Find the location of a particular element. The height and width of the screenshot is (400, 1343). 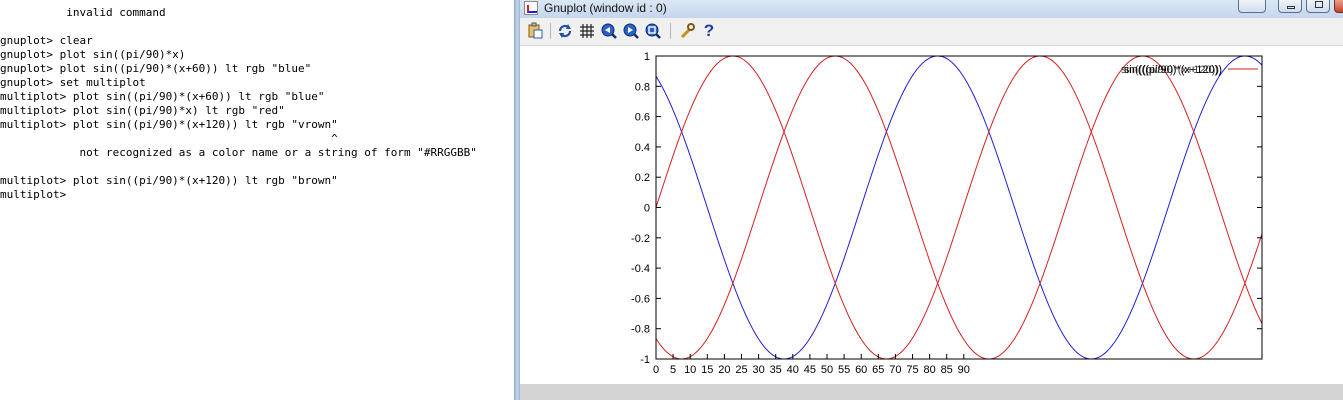

ytick-label: 0.8 is located at coordinates (642, 87).